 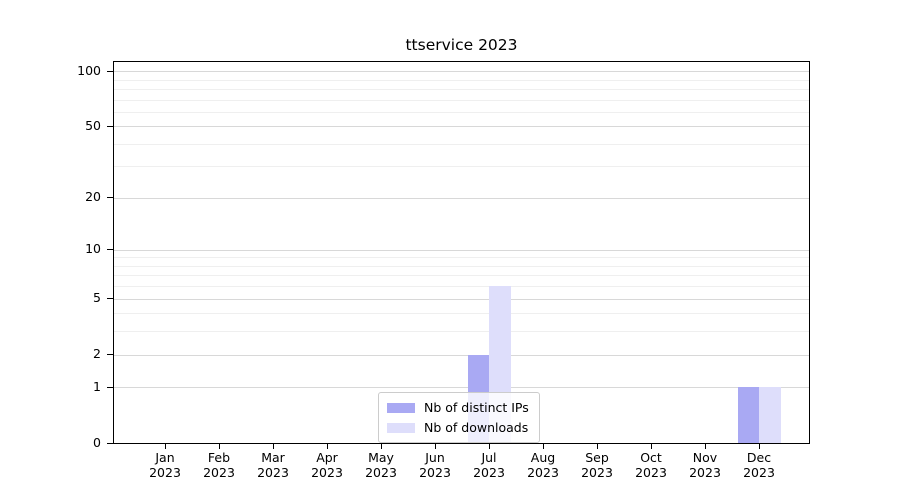 I want to click on y-tick-label-10: 10, so click(x=93, y=249).